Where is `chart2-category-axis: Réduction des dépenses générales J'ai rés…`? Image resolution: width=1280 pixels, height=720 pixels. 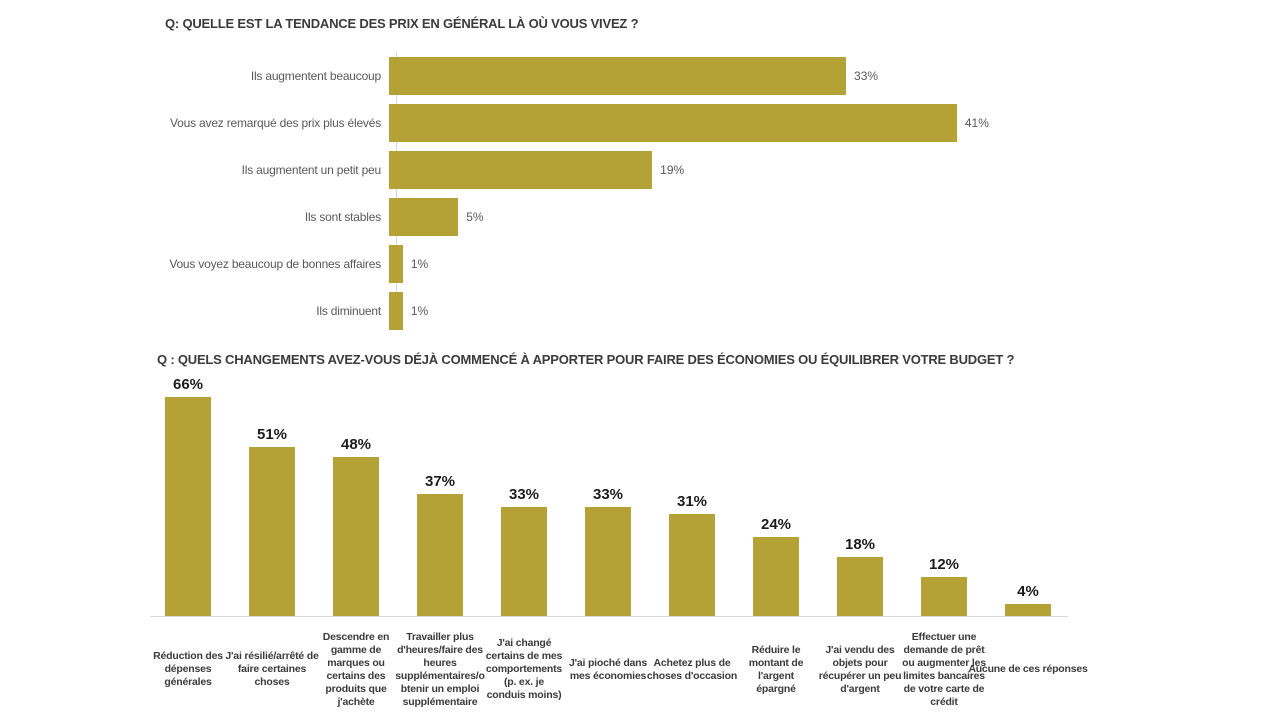 chart2-category-axis: Réduction des dépenses générales J'ai rés… is located at coordinates (617, 669).